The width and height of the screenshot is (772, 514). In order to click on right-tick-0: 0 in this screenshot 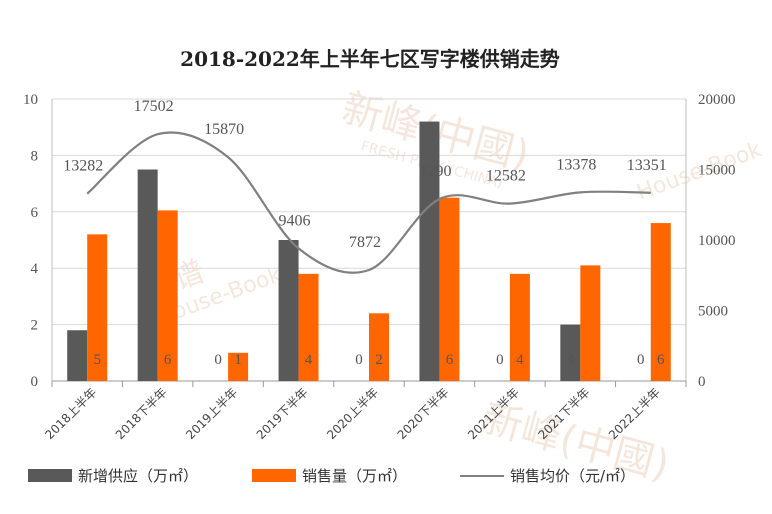, I will do `click(702, 382)`.